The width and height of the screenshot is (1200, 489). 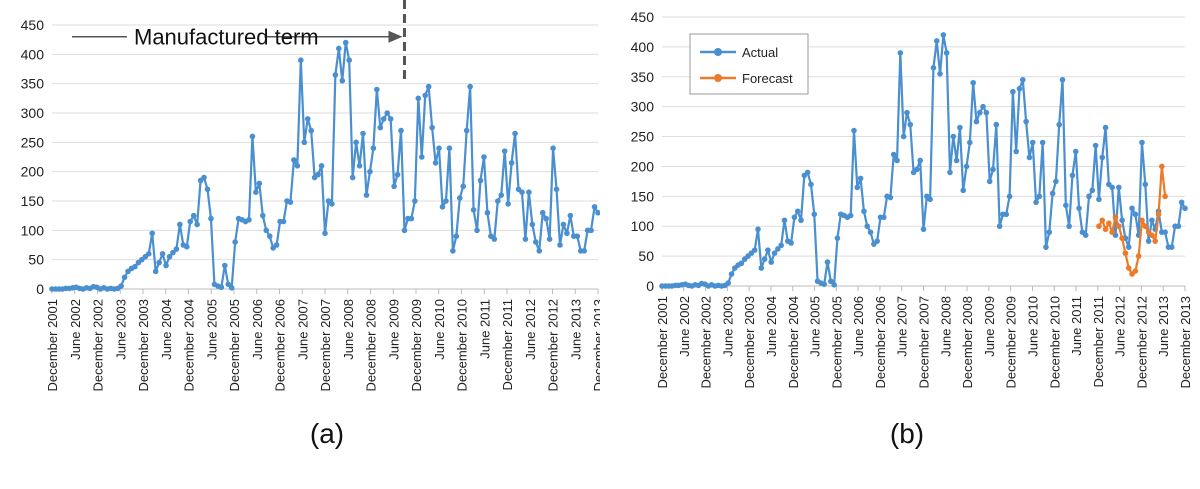 What do you see at coordinates (815, 326) in the screenshot?
I see `x-tick-label: June 2005` at bounding box center [815, 326].